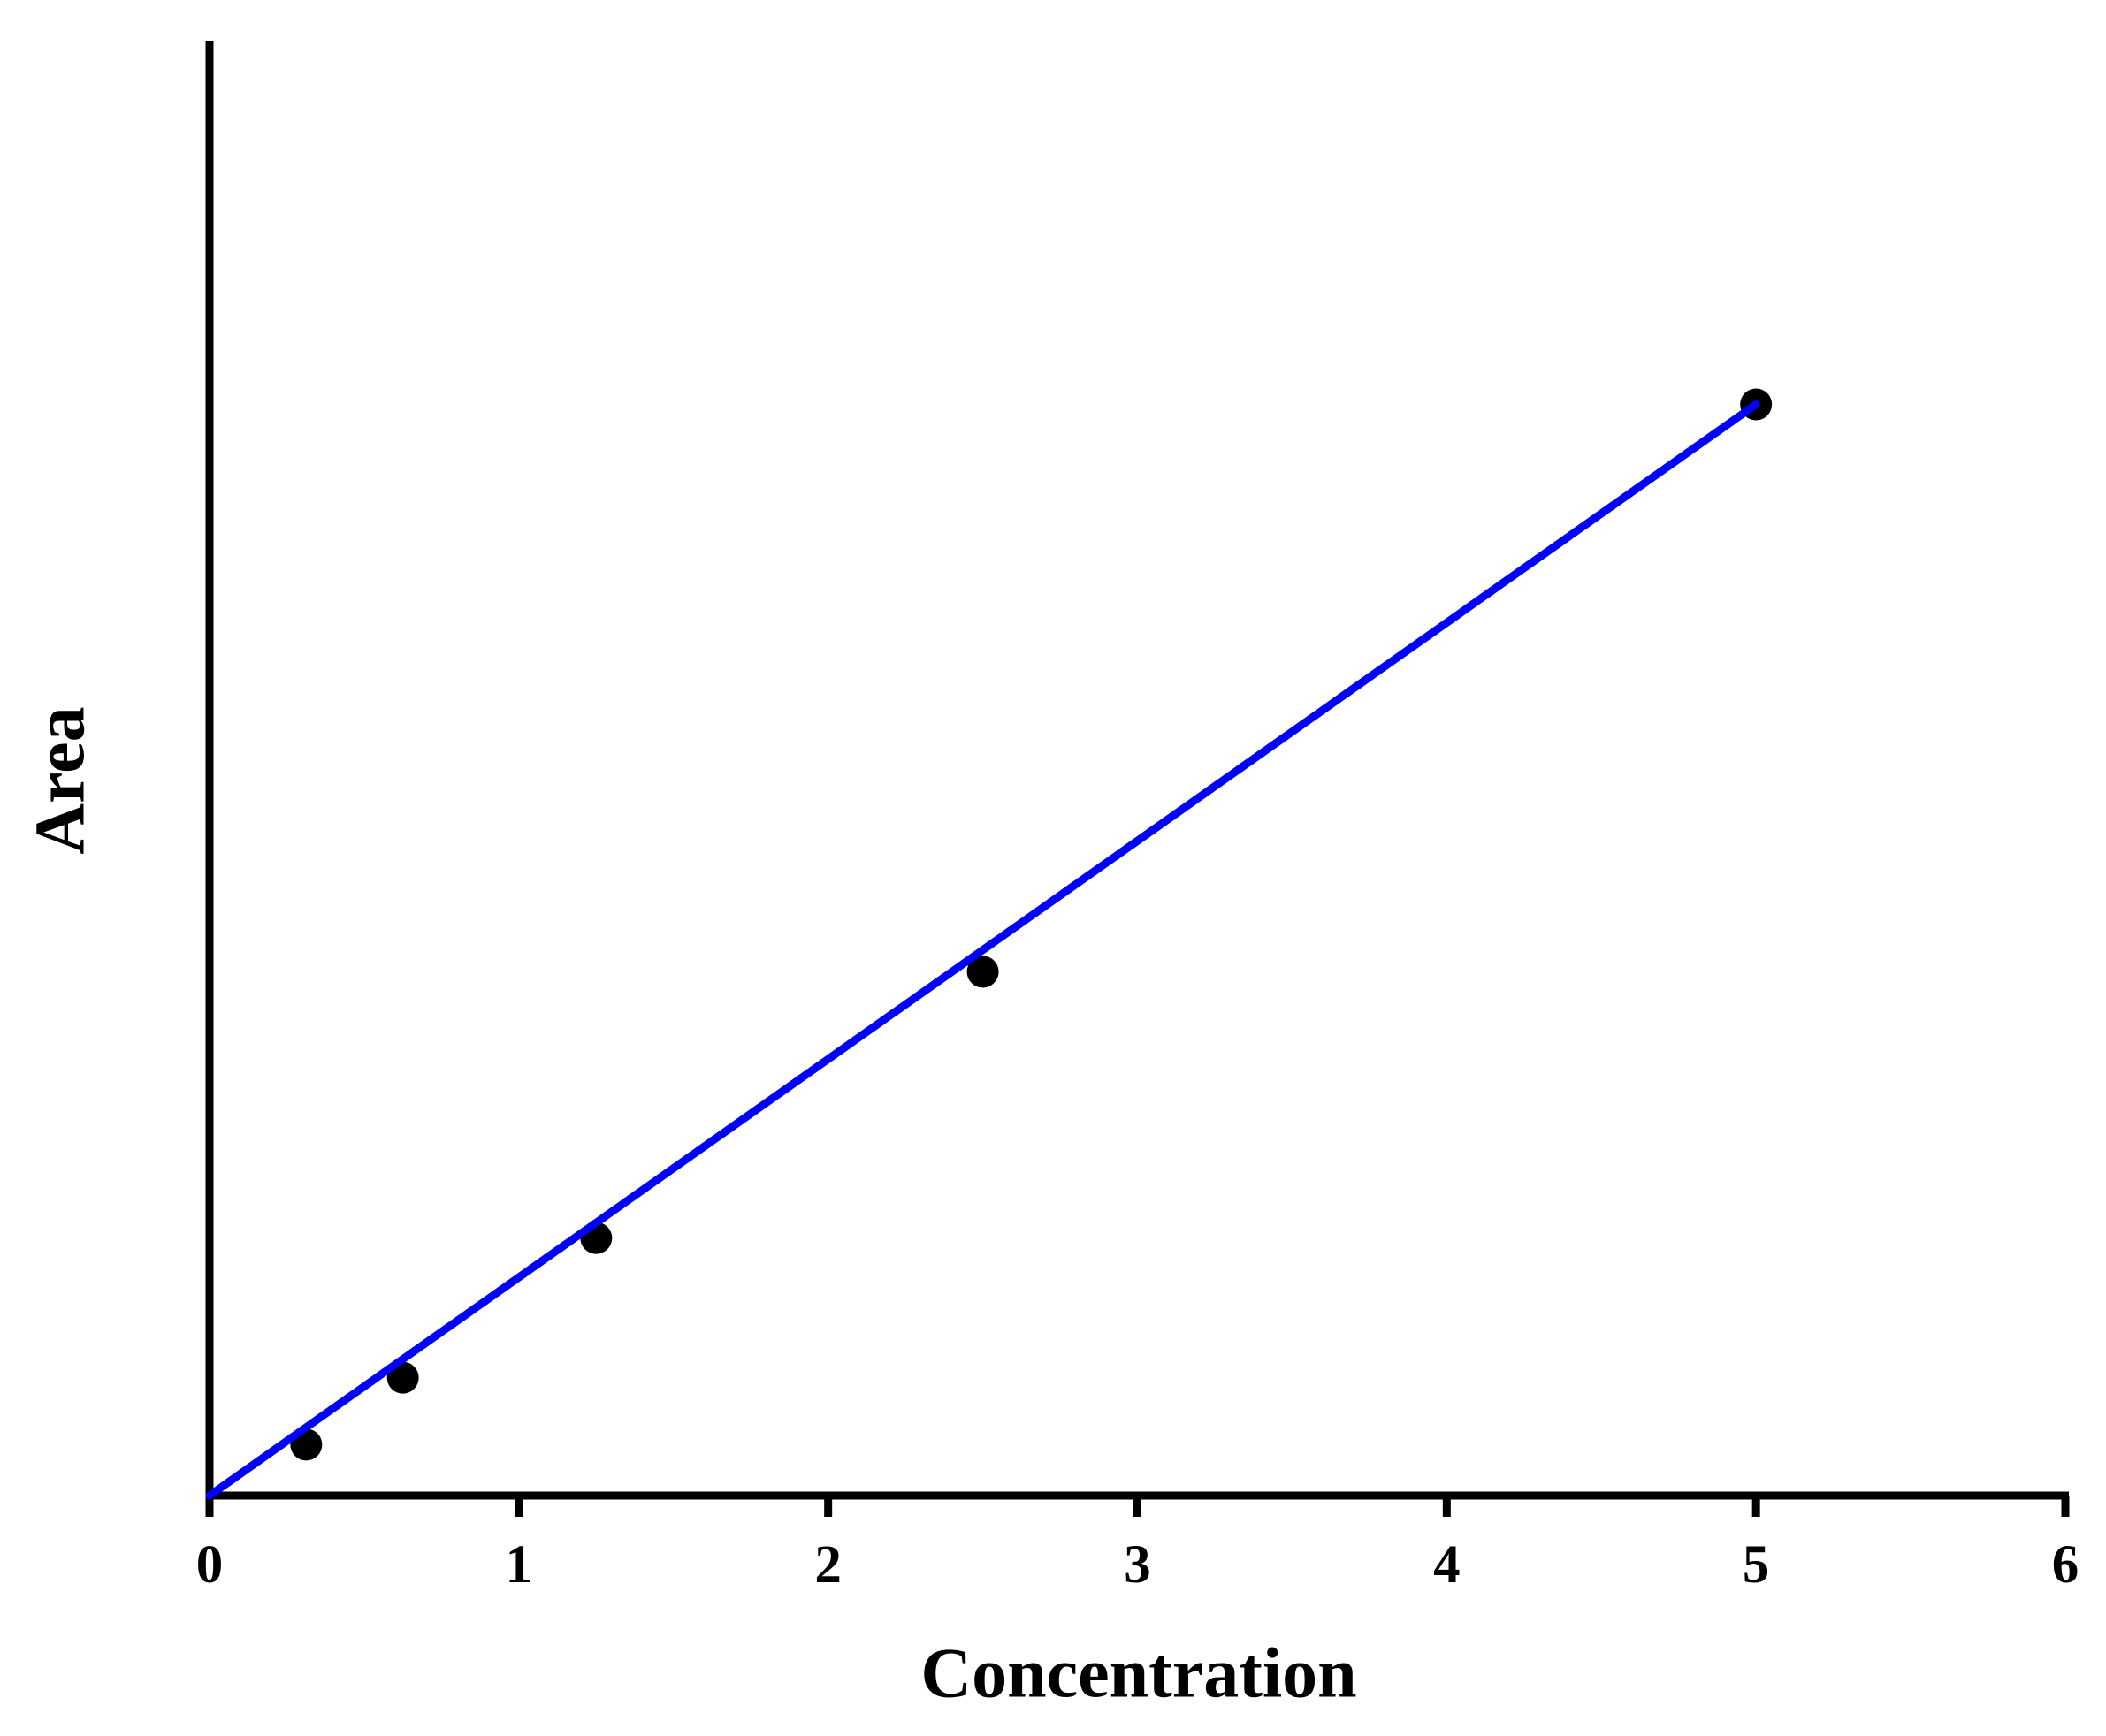 The width and height of the screenshot is (2106, 1736). What do you see at coordinates (1447, 1565) in the screenshot?
I see `x-tick-label: 4` at bounding box center [1447, 1565].